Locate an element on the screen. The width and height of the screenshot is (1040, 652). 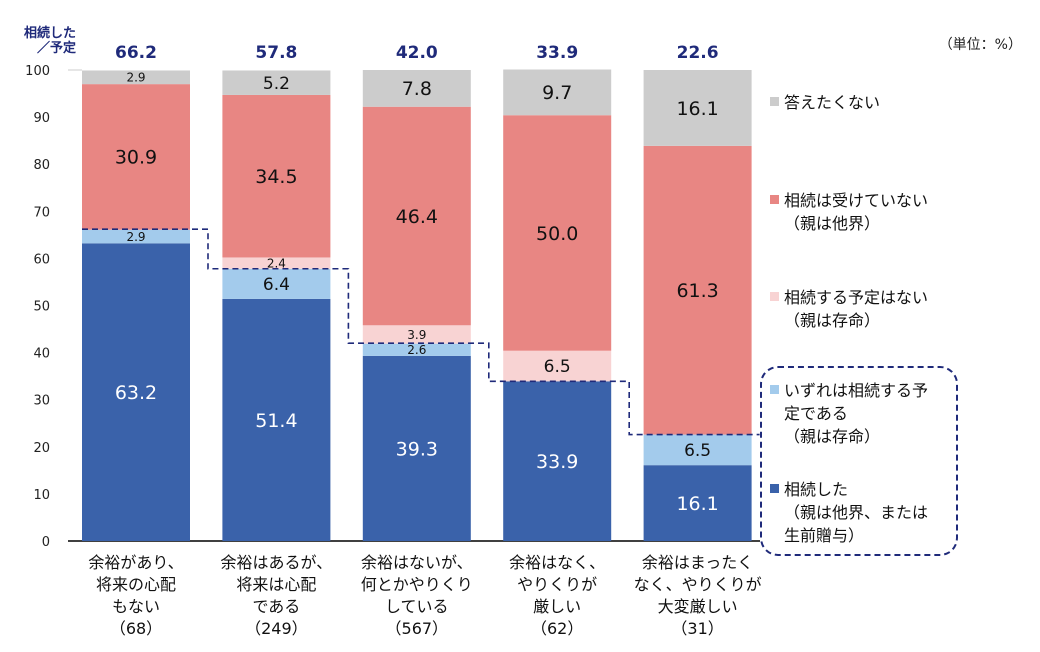
x-category-label: 余裕があり、 将来の心配 もない （68） is located at coordinates (136, 595).